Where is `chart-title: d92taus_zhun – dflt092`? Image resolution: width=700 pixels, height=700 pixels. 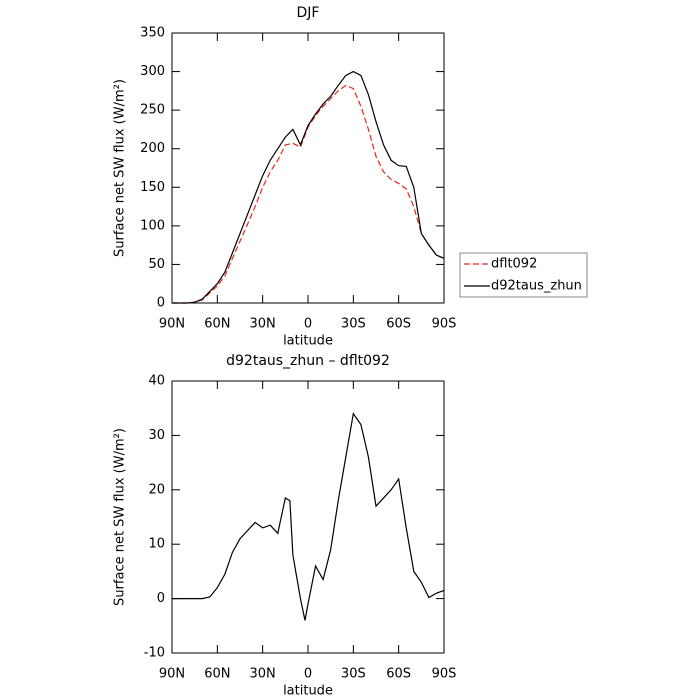 chart-title: d92taus_zhun – dflt092 is located at coordinates (308, 361).